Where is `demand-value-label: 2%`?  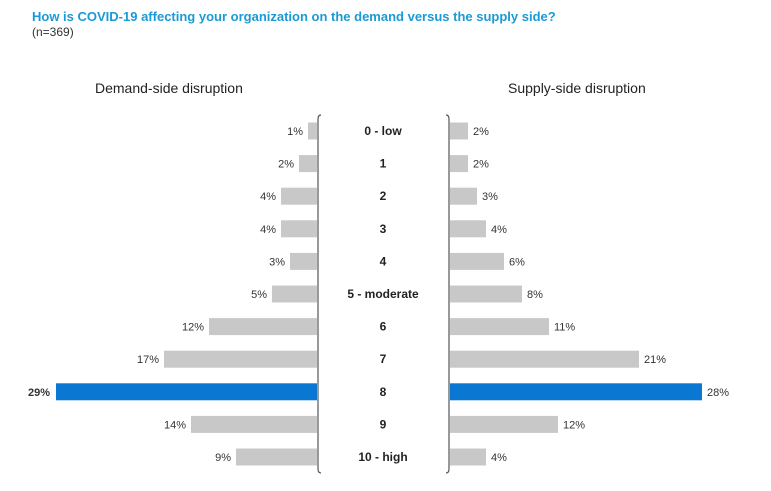
demand-value-label: 2% is located at coordinates (286, 165).